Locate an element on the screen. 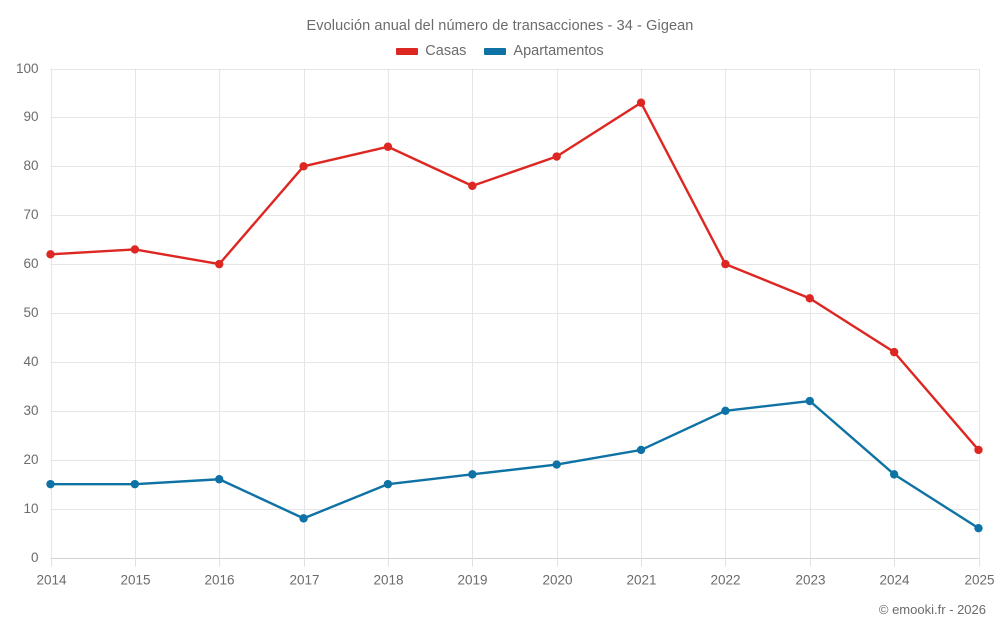 The height and width of the screenshot is (625, 1000). data-point-casas-2024 is located at coordinates (894, 352).